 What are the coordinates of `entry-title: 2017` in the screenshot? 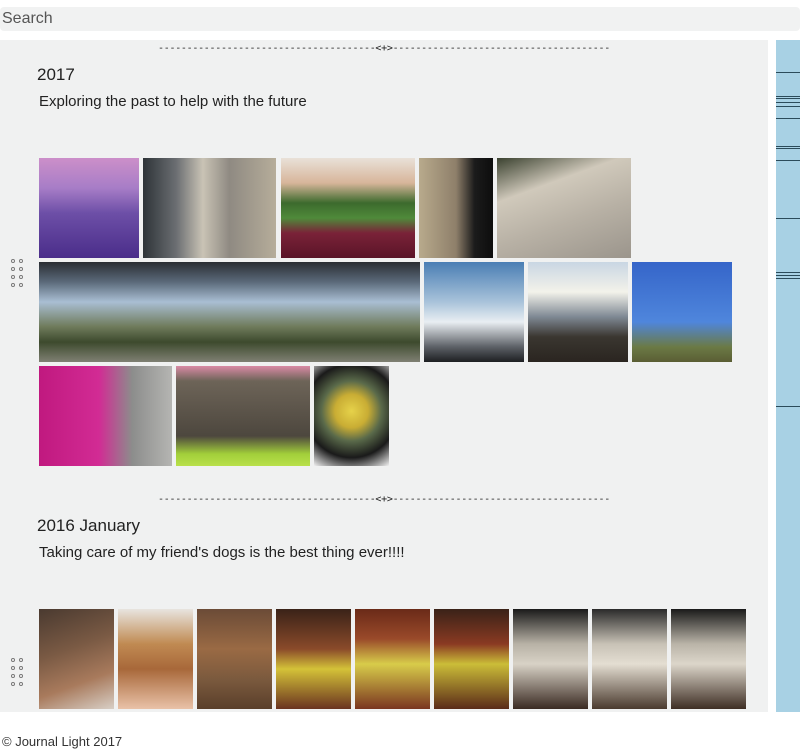 It's located at (56, 74).